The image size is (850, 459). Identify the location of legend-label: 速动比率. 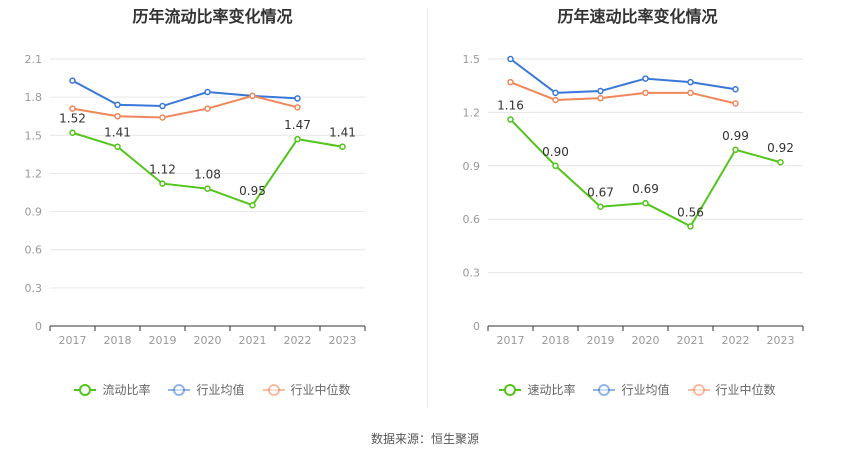
(551, 390).